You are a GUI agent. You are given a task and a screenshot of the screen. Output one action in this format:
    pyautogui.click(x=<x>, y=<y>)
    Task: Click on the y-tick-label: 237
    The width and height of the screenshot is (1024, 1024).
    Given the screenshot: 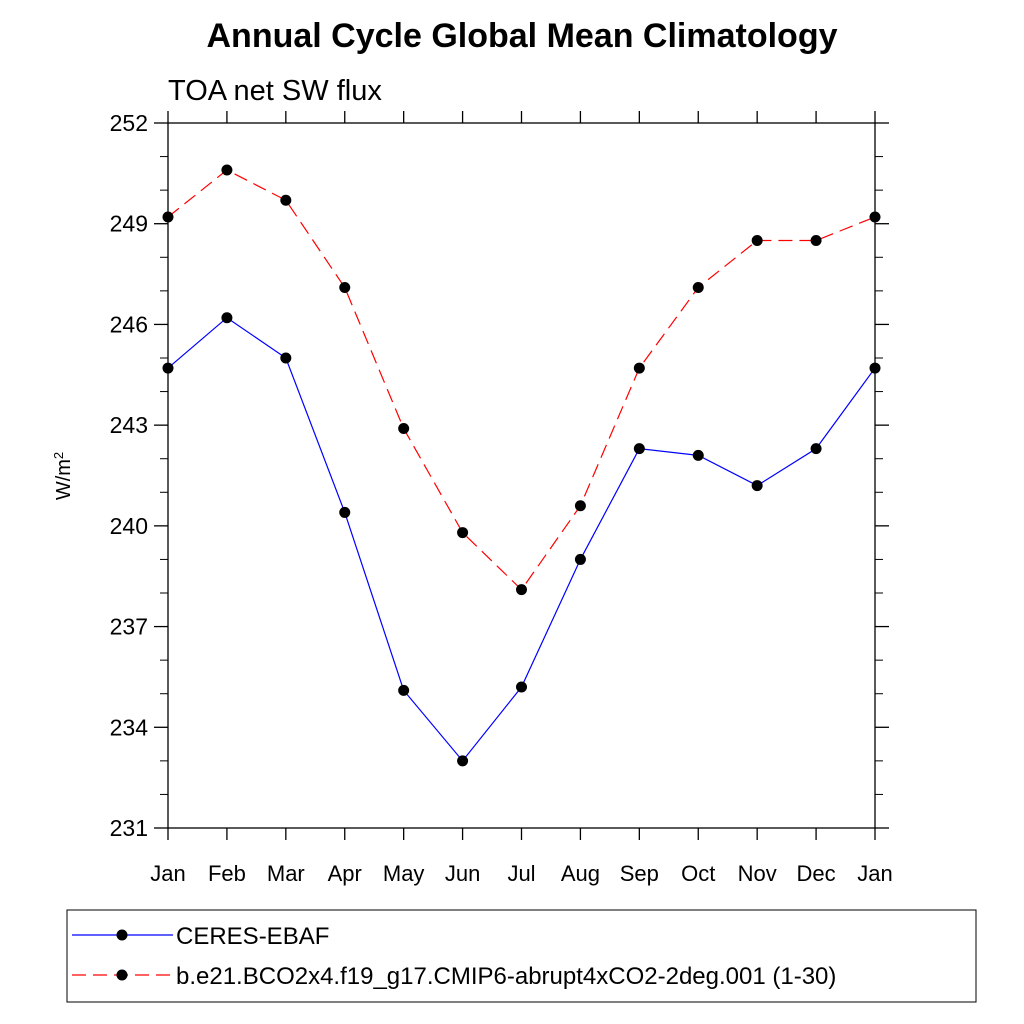 What is the action you would take?
    pyautogui.click(x=129, y=627)
    